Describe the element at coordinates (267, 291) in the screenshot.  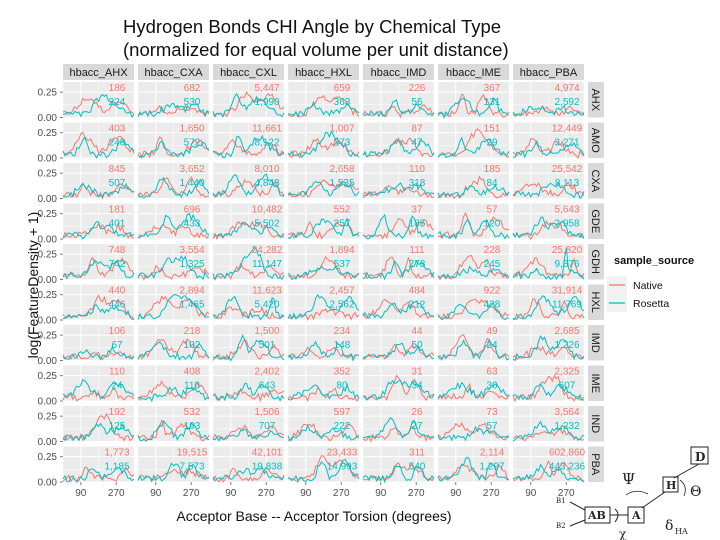
I see `count-label-native: 11,623` at that location.